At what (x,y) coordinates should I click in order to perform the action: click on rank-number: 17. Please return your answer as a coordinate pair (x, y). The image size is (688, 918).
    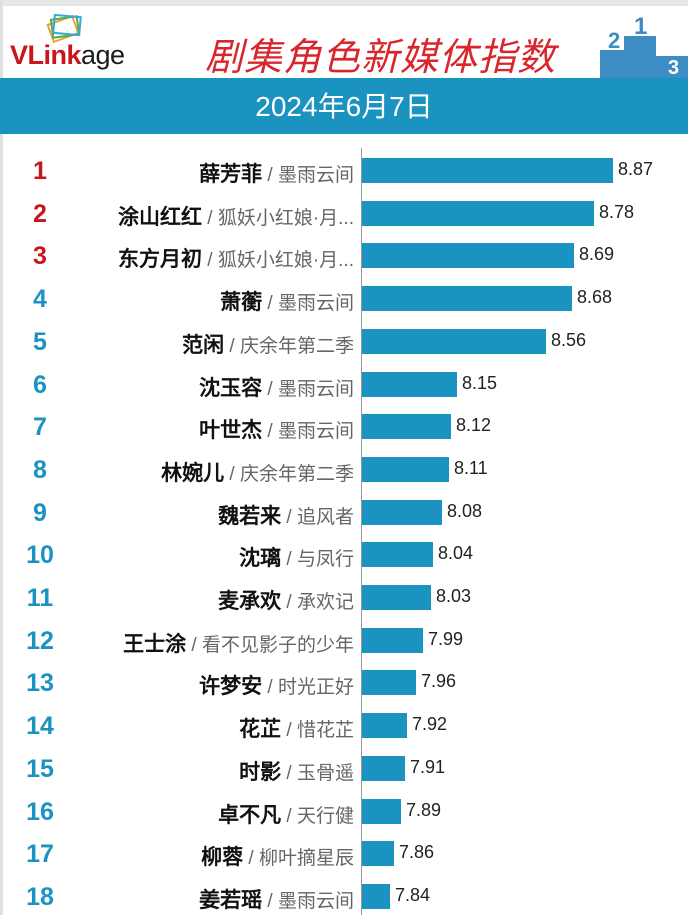
    Looking at the image, I should click on (40, 854).